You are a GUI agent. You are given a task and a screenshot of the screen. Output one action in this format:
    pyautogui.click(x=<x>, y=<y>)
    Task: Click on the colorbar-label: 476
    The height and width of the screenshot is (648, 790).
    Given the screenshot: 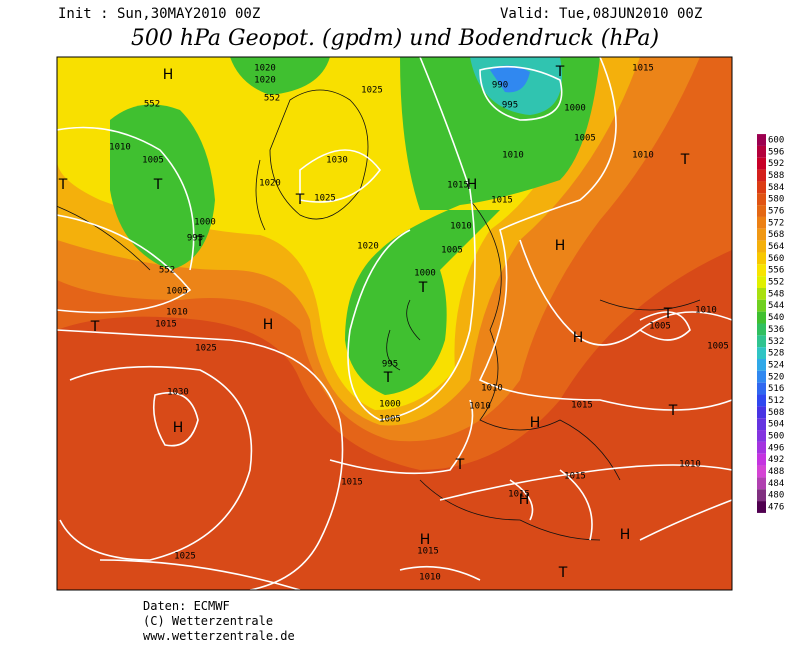 What is the action you would take?
    pyautogui.click(x=776, y=508)
    